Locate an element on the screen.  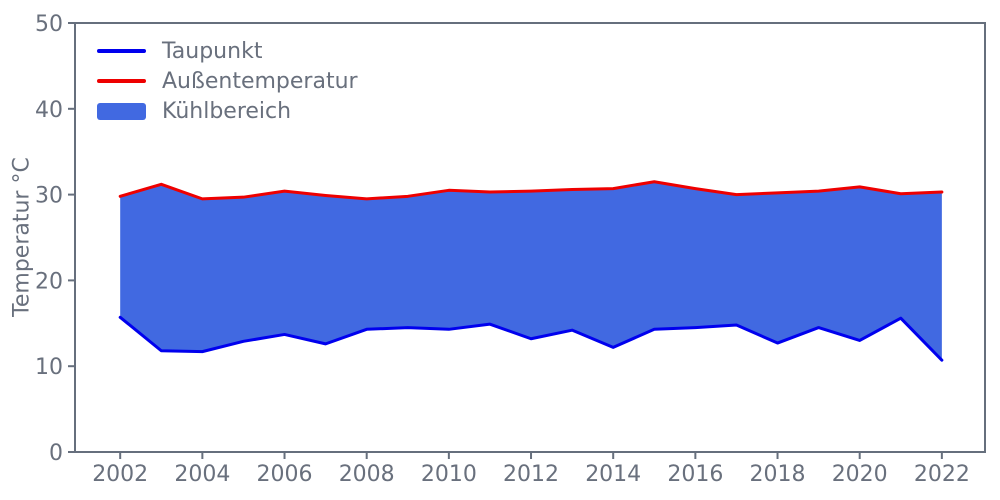
y-tick-label: 30 is located at coordinates (49, 196).